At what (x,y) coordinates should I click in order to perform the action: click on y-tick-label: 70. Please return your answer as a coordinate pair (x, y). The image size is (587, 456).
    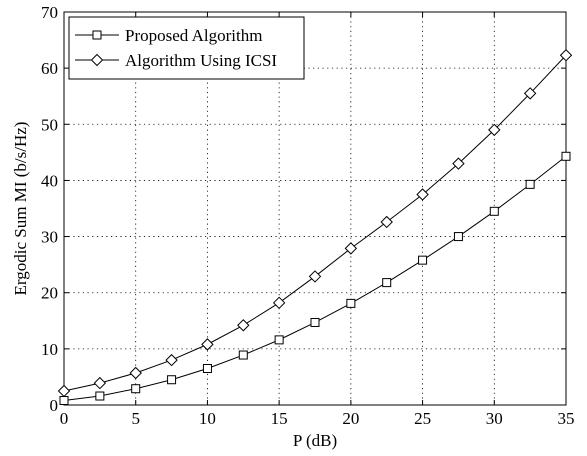
    Looking at the image, I should click on (49, 12).